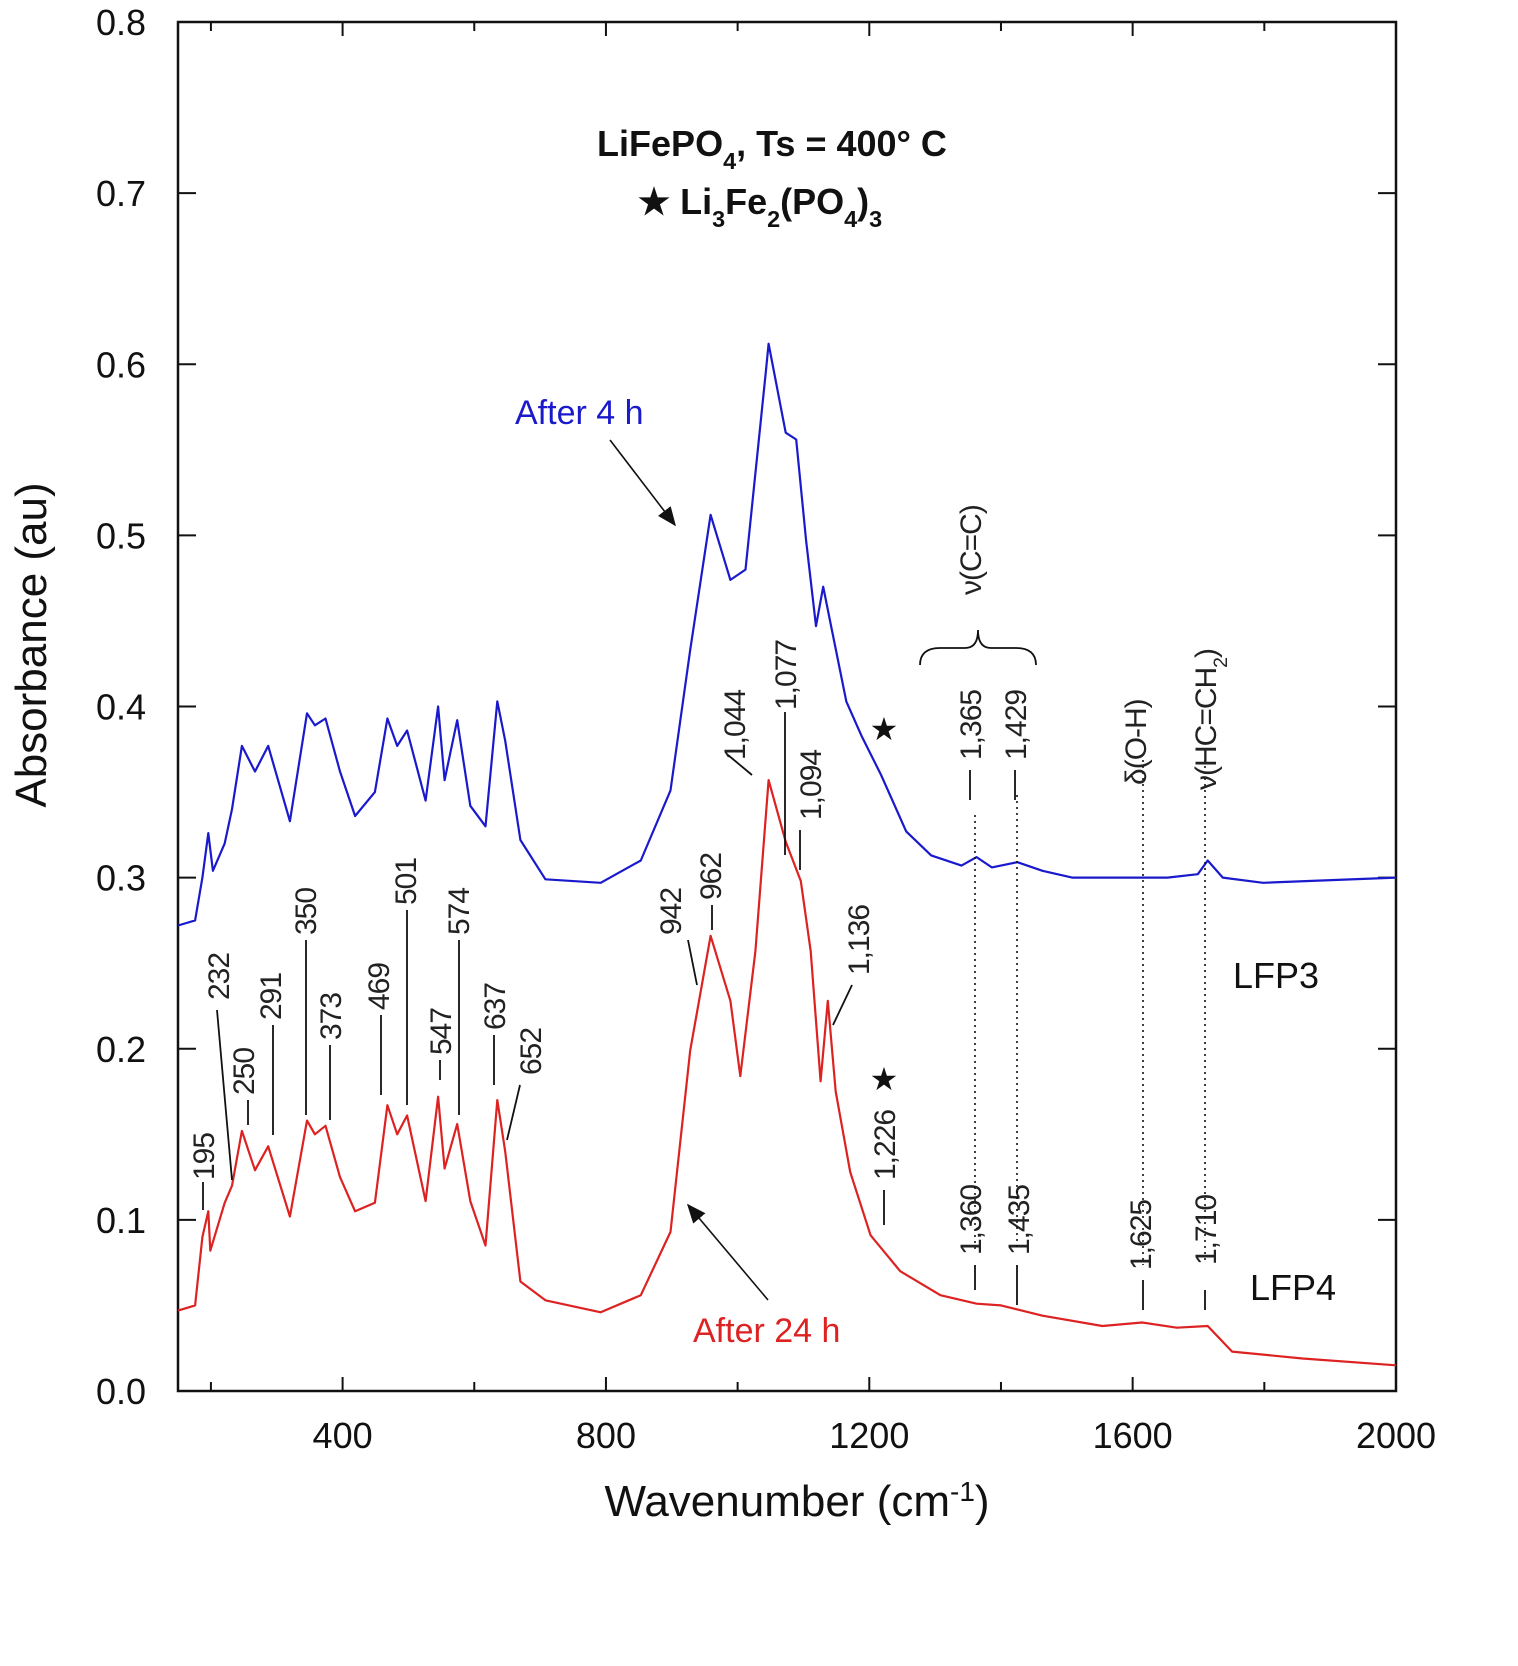  What do you see at coordinates (121, 1220) in the screenshot?
I see `y-tick-label: 0.1` at bounding box center [121, 1220].